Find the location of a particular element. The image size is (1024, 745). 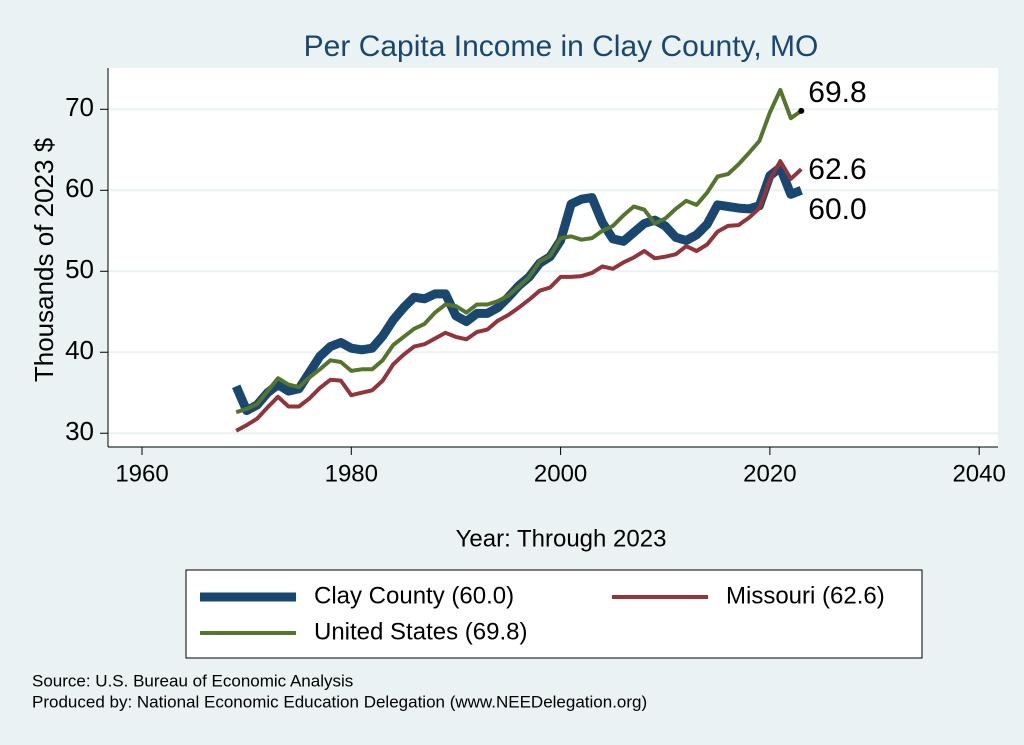

end-label: 60.0 is located at coordinates (837, 209).